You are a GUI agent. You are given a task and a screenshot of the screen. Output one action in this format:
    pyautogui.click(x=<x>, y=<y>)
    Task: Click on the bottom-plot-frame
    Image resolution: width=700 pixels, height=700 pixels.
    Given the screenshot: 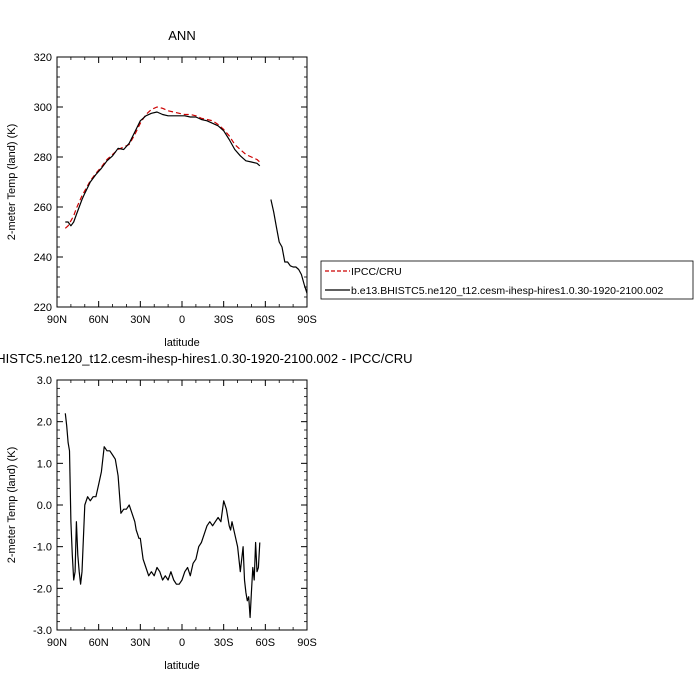 What is the action you would take?
    pyautogui.click(x=182, y=505)
    